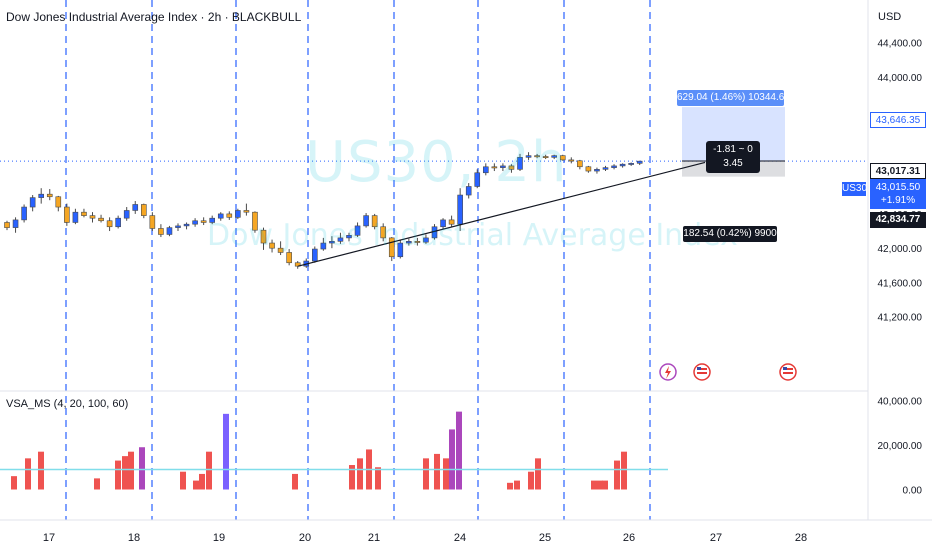  What do you see at coordinates (900, 249) in the screenshot?
I see `price-tick-label: 42,000.00` at bounding box center [900, 249].